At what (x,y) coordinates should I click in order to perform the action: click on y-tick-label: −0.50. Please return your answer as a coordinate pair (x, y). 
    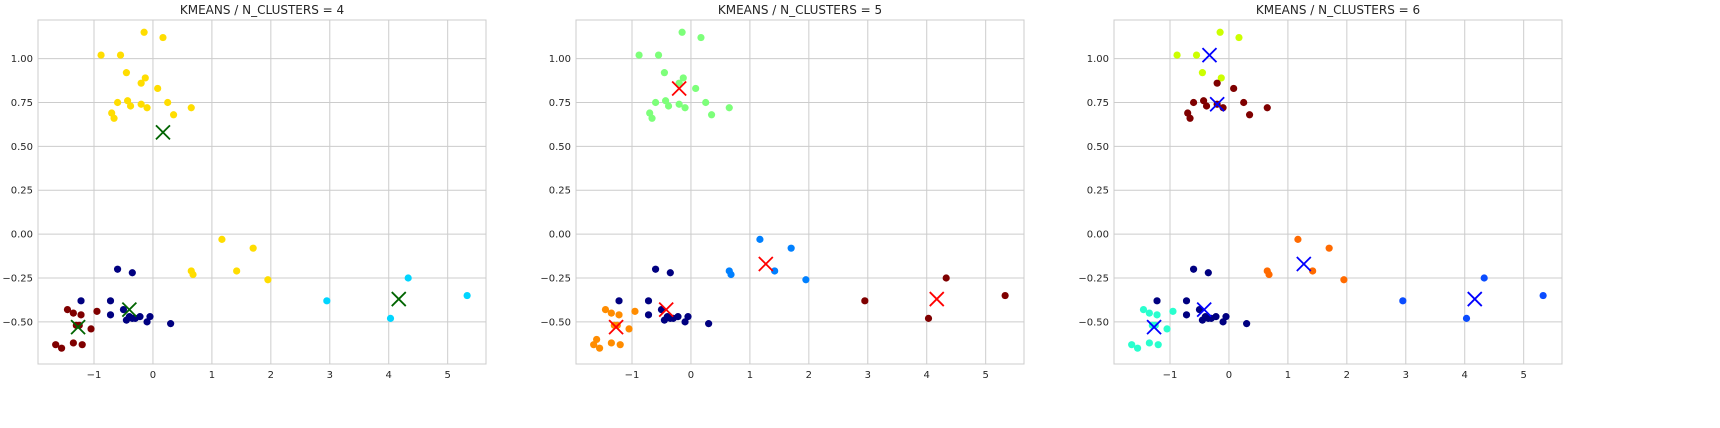
    Looking at the image, I should click on (17, 322).